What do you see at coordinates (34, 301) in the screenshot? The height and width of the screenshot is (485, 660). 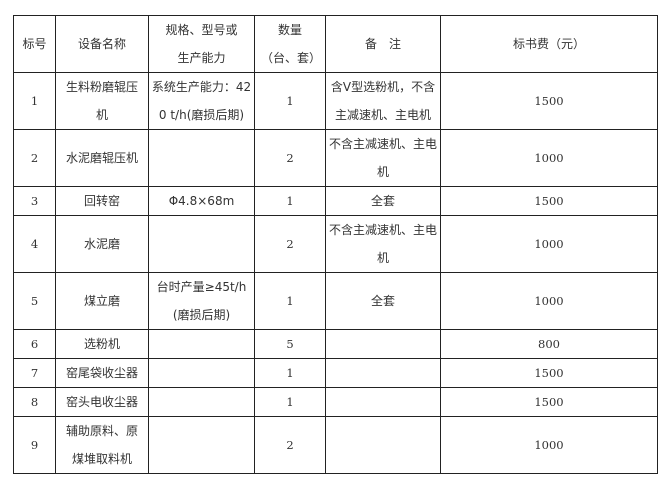 I see `no-cell: 5` at bounding box center [34, 301].